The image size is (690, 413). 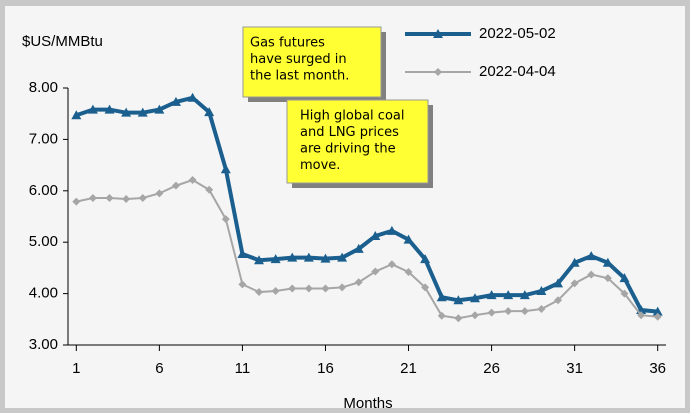 I want to click on y-tick-label: 7.00, so click(x=43, y=138).